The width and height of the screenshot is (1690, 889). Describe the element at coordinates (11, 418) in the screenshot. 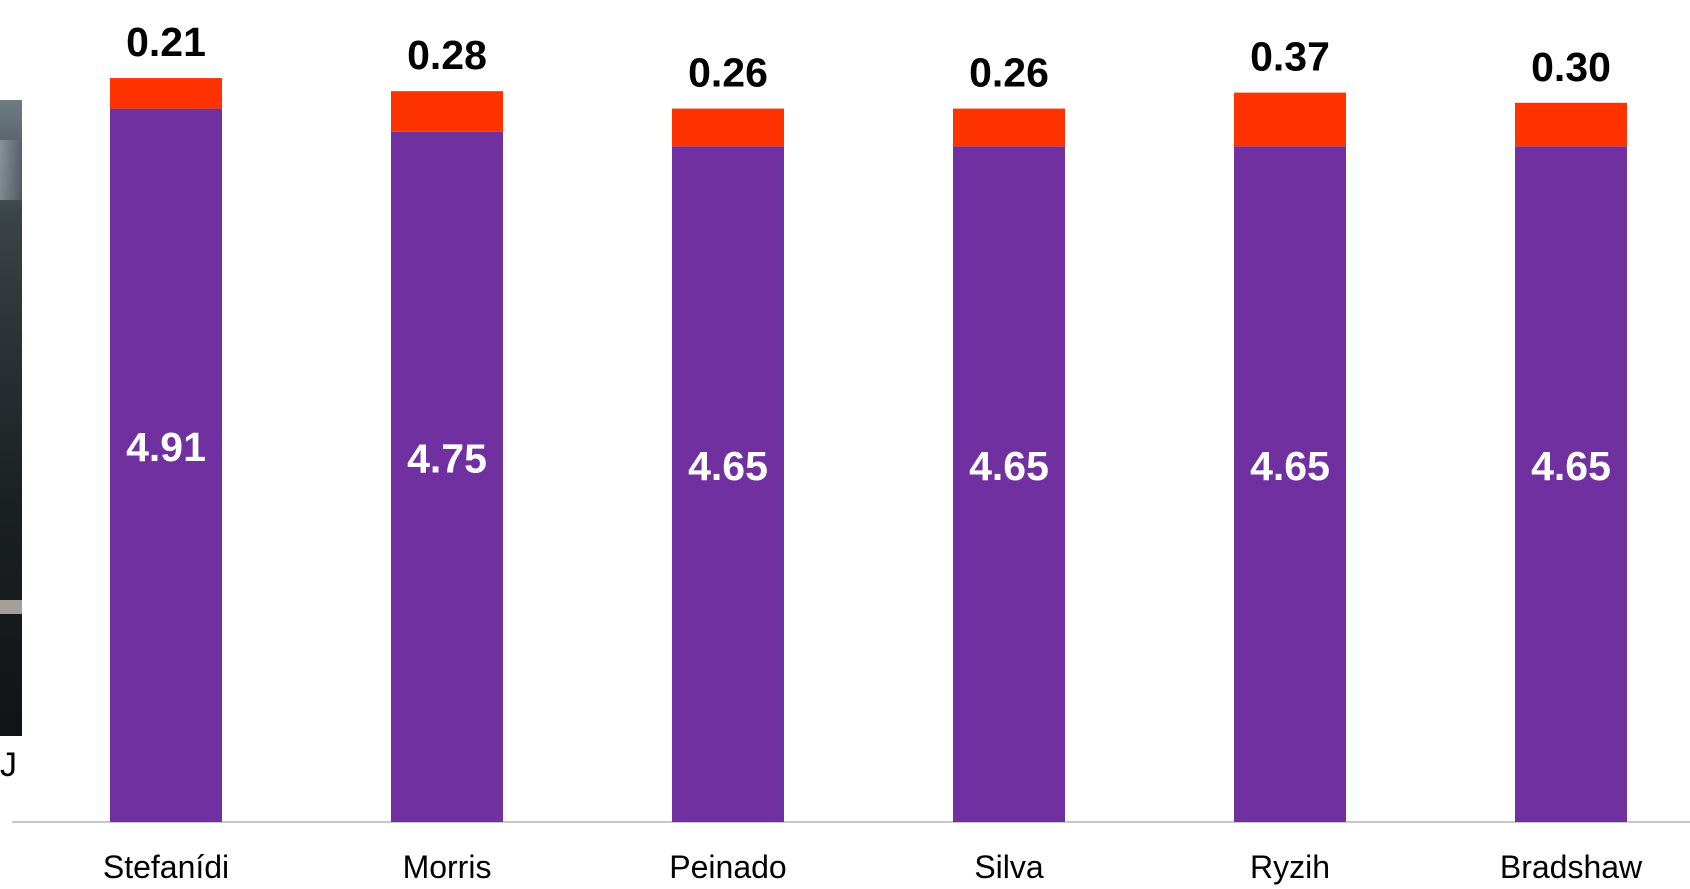

I see `photo-fragment` at that location.